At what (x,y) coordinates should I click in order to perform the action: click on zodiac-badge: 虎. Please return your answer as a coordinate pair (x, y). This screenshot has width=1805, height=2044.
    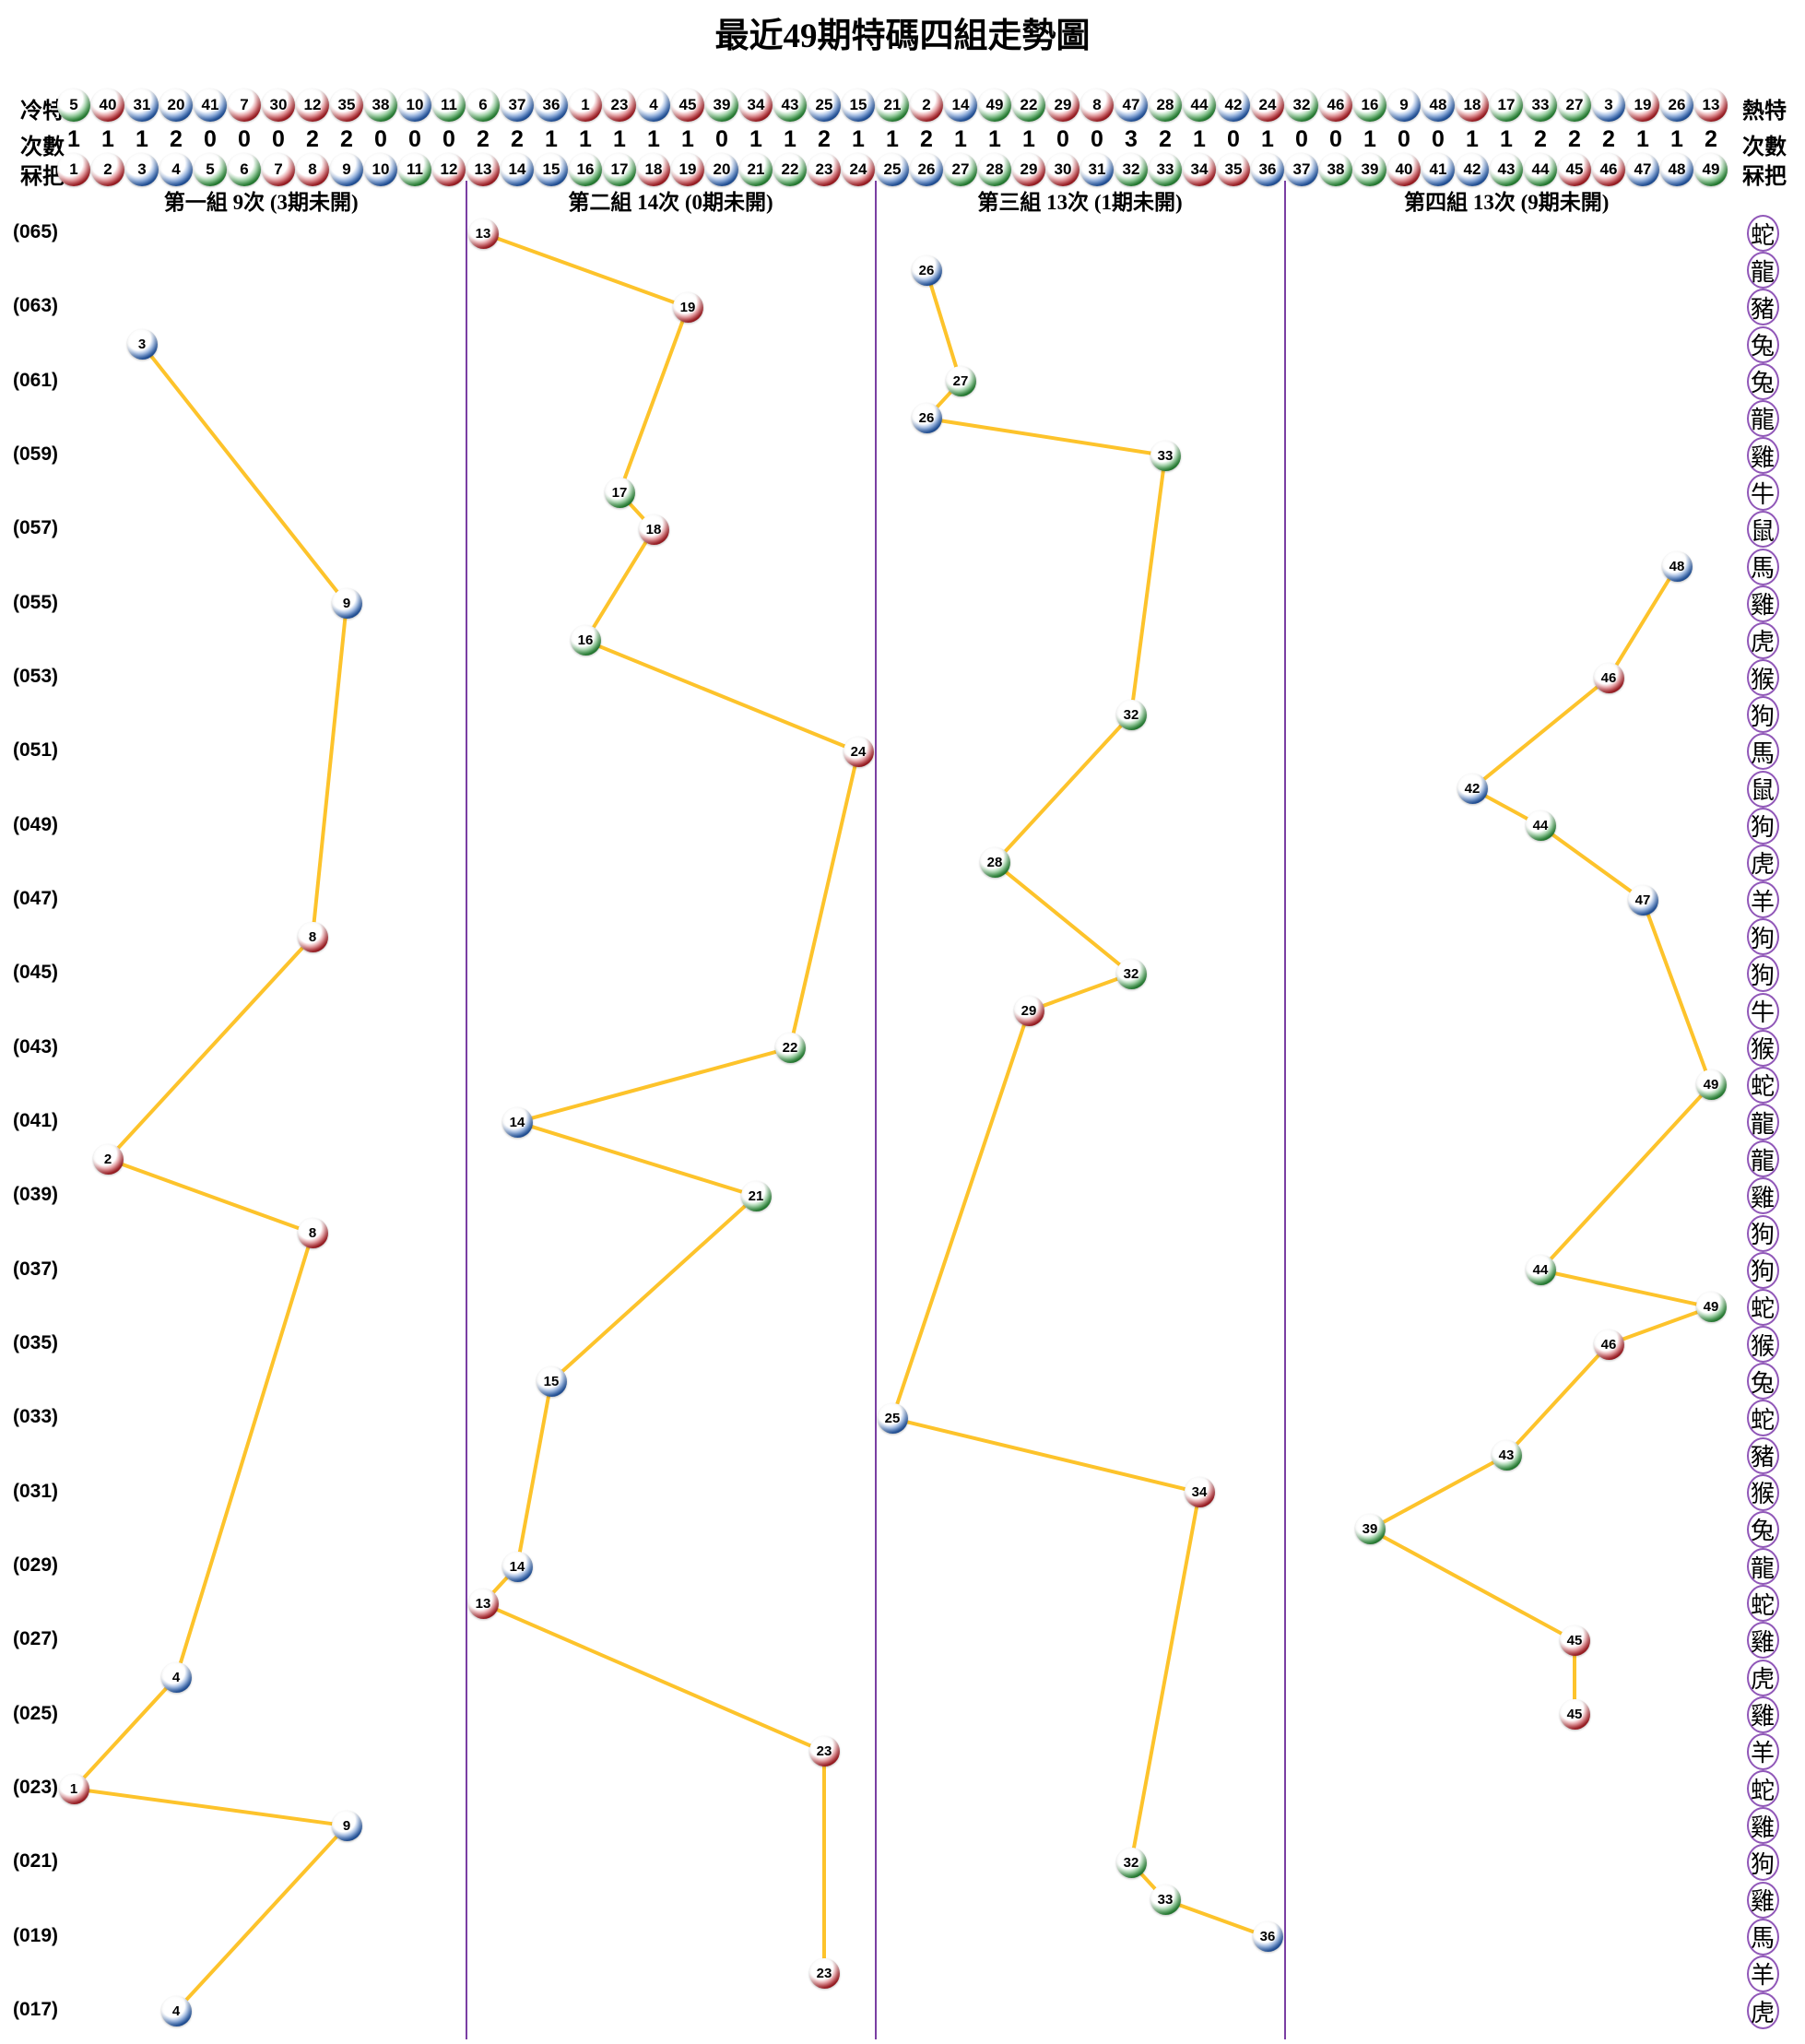
    Looking at the image, I should click on (1762, 2011).